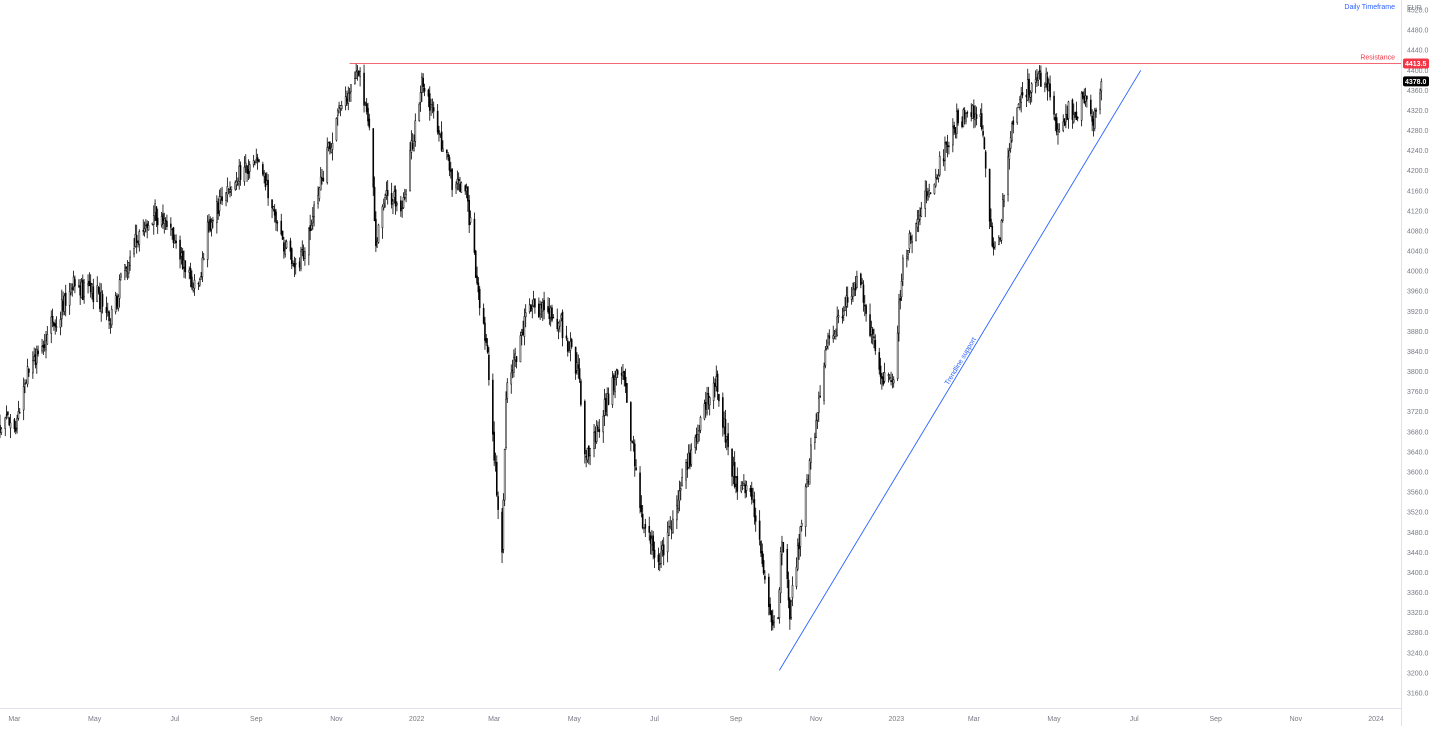  I want to click on price-tick-label: 3480.0, so click(1418, 533).